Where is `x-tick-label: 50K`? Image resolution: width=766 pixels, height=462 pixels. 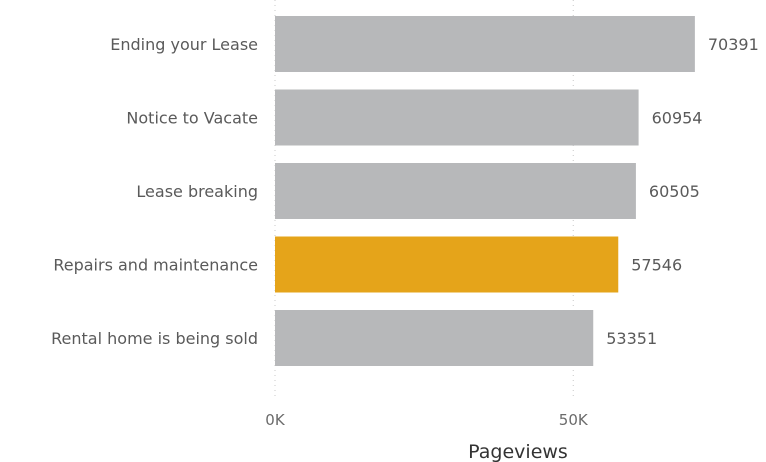
x-tick-label: 50K is located at coordinates (574, 420).